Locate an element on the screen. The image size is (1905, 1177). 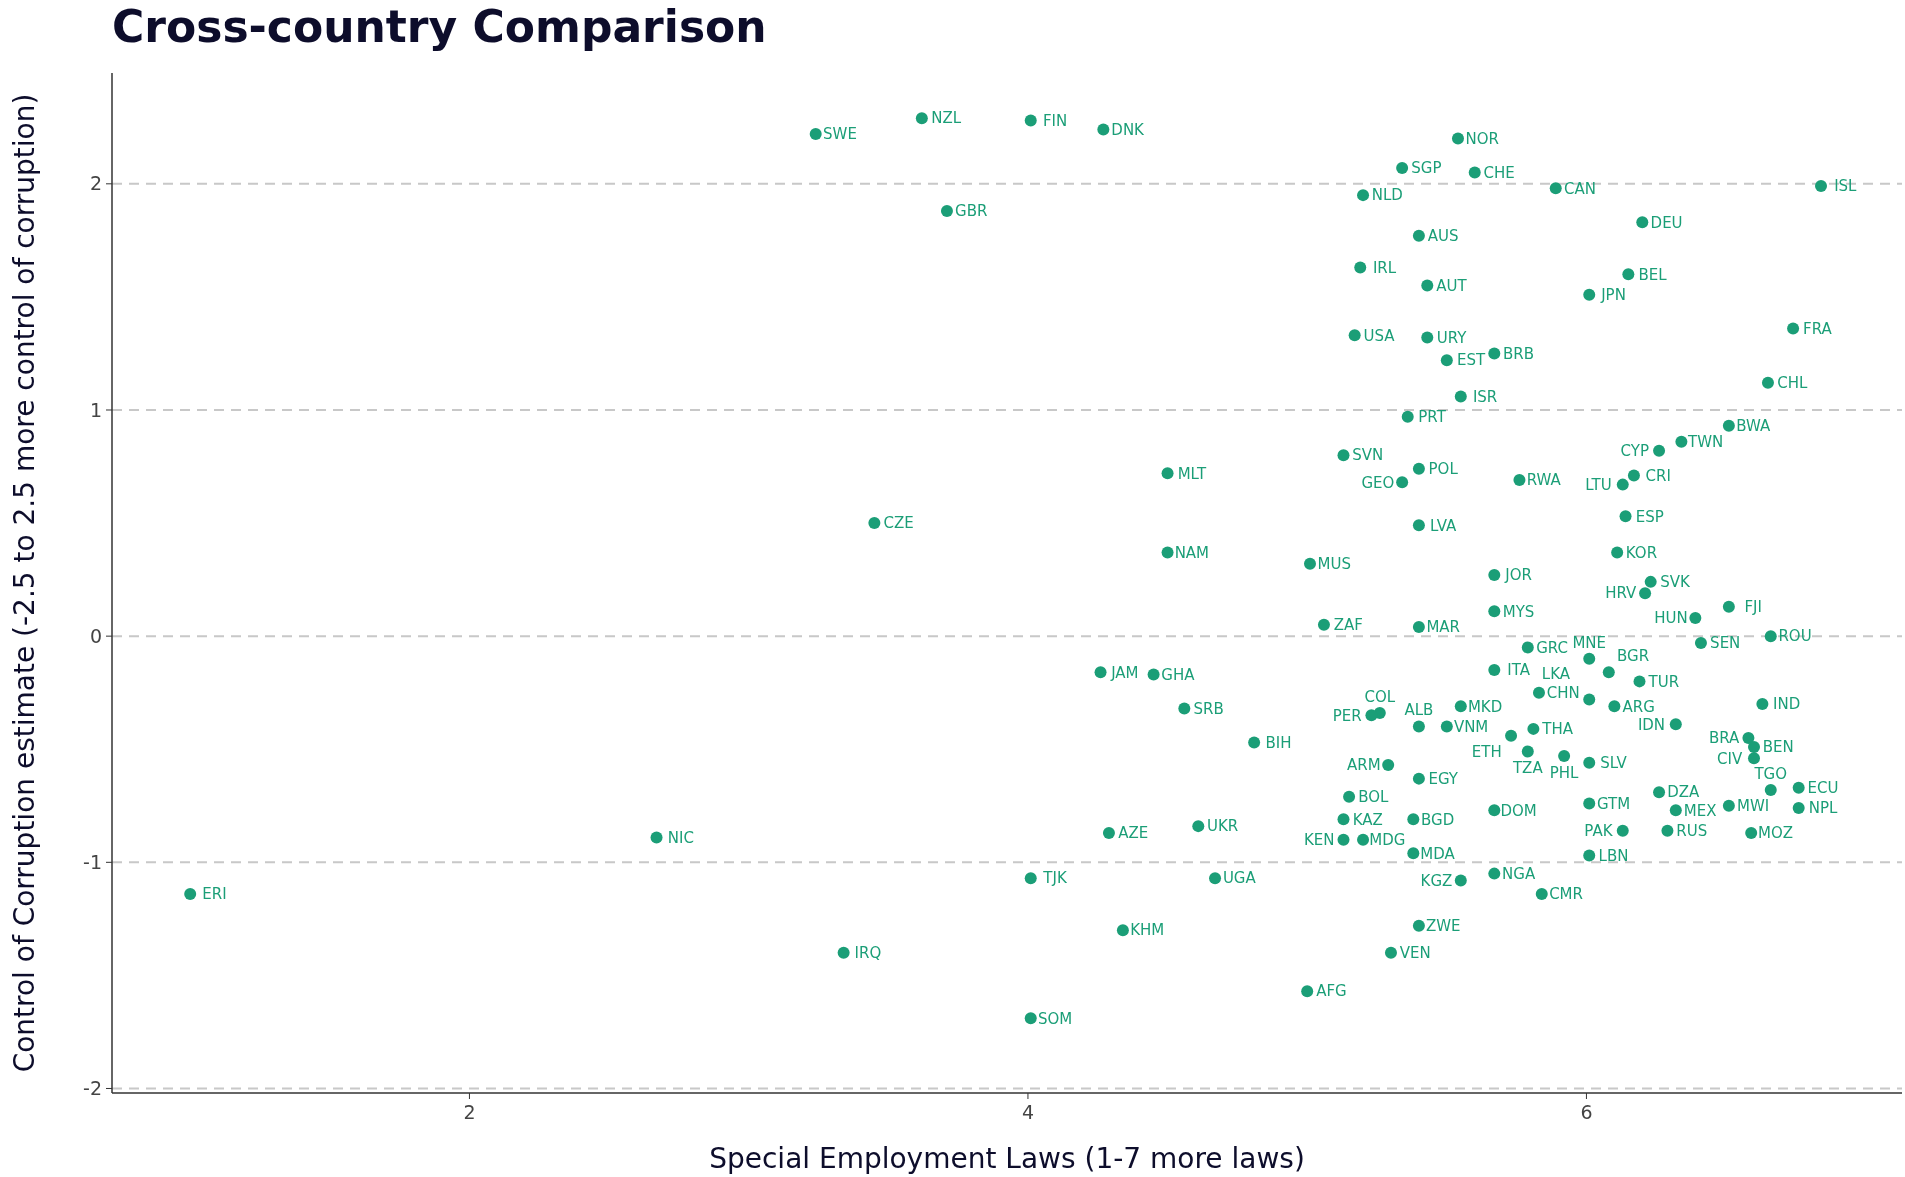
annotation: TZA is located at coordinates (1527, 768).